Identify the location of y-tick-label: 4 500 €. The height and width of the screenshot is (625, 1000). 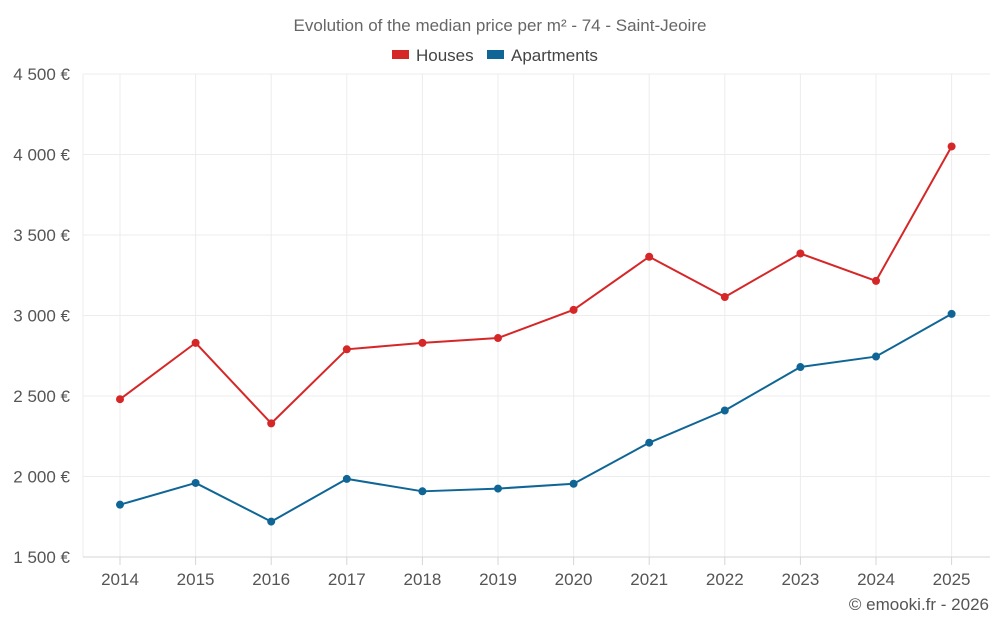
(41, 74).